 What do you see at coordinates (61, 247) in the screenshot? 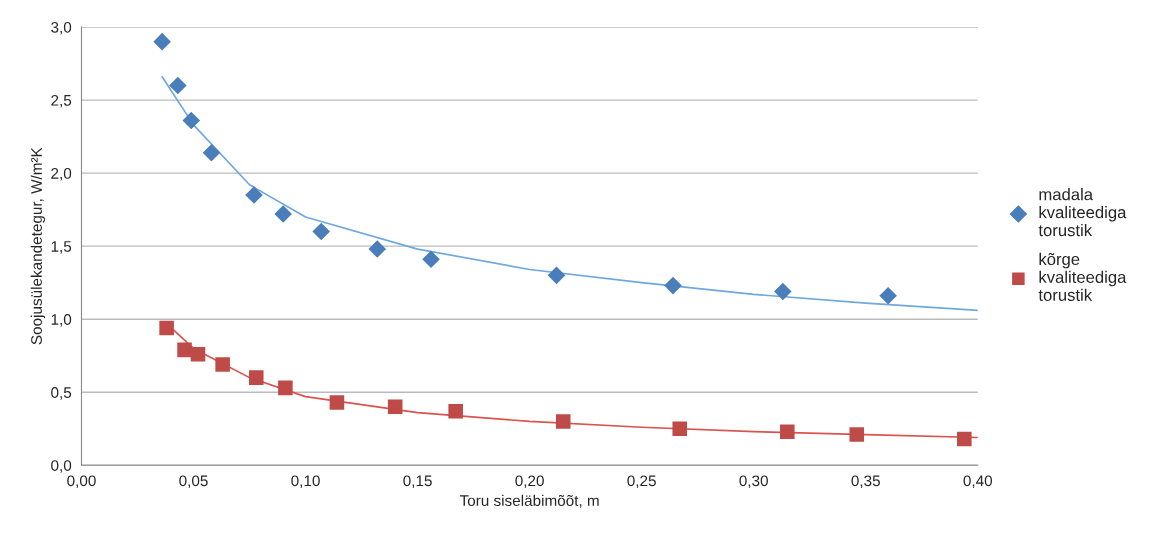
I see `y-tick-label: 1,5` at bounding box center [61, 247].